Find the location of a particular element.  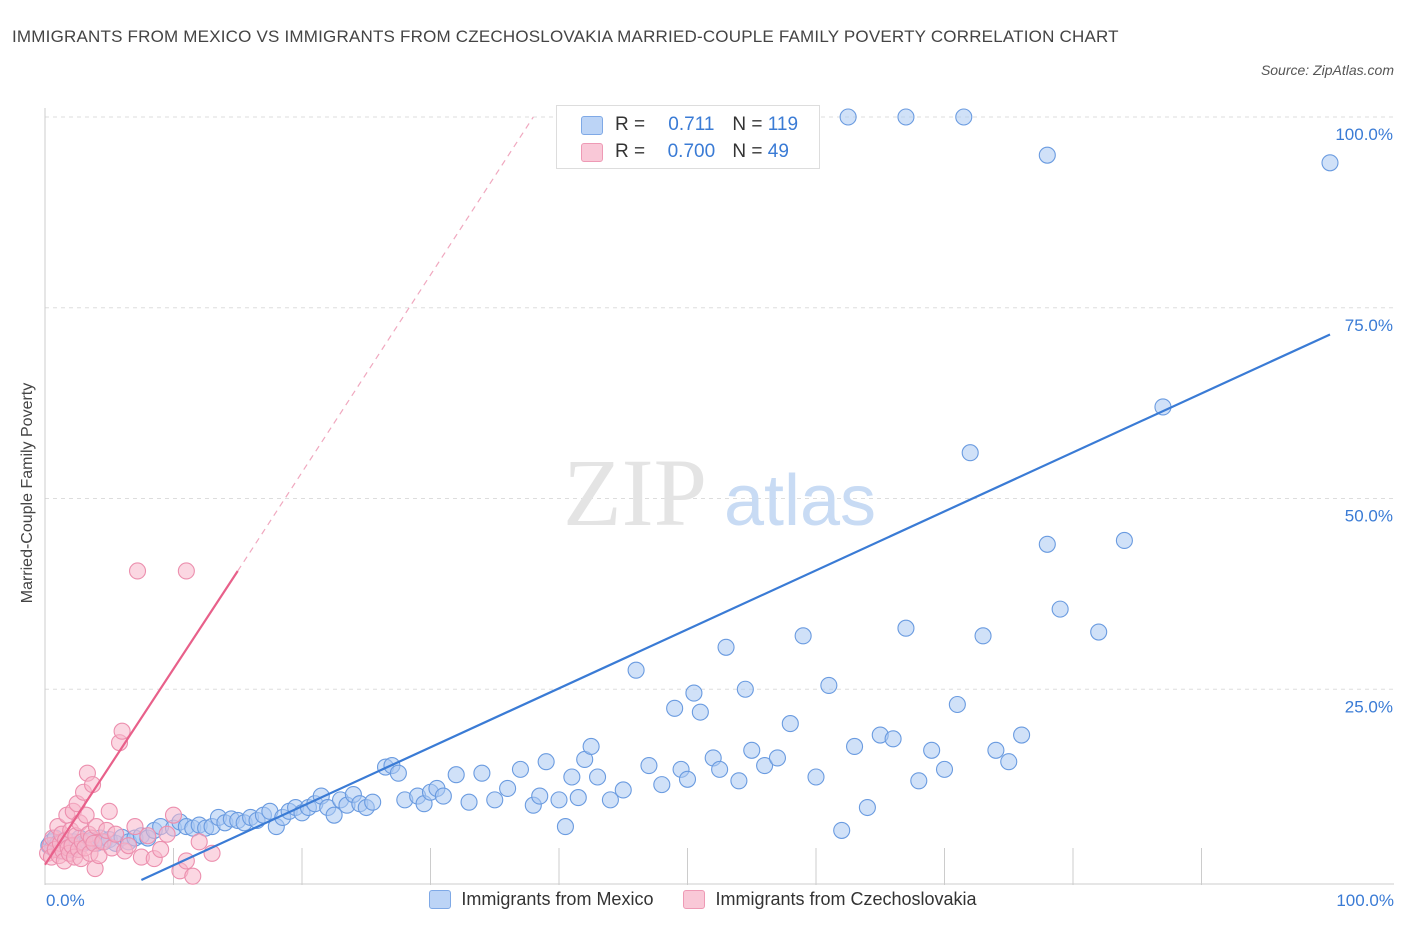

trend-line-czechoslovakia-extension is located at coordinates (385, 344).